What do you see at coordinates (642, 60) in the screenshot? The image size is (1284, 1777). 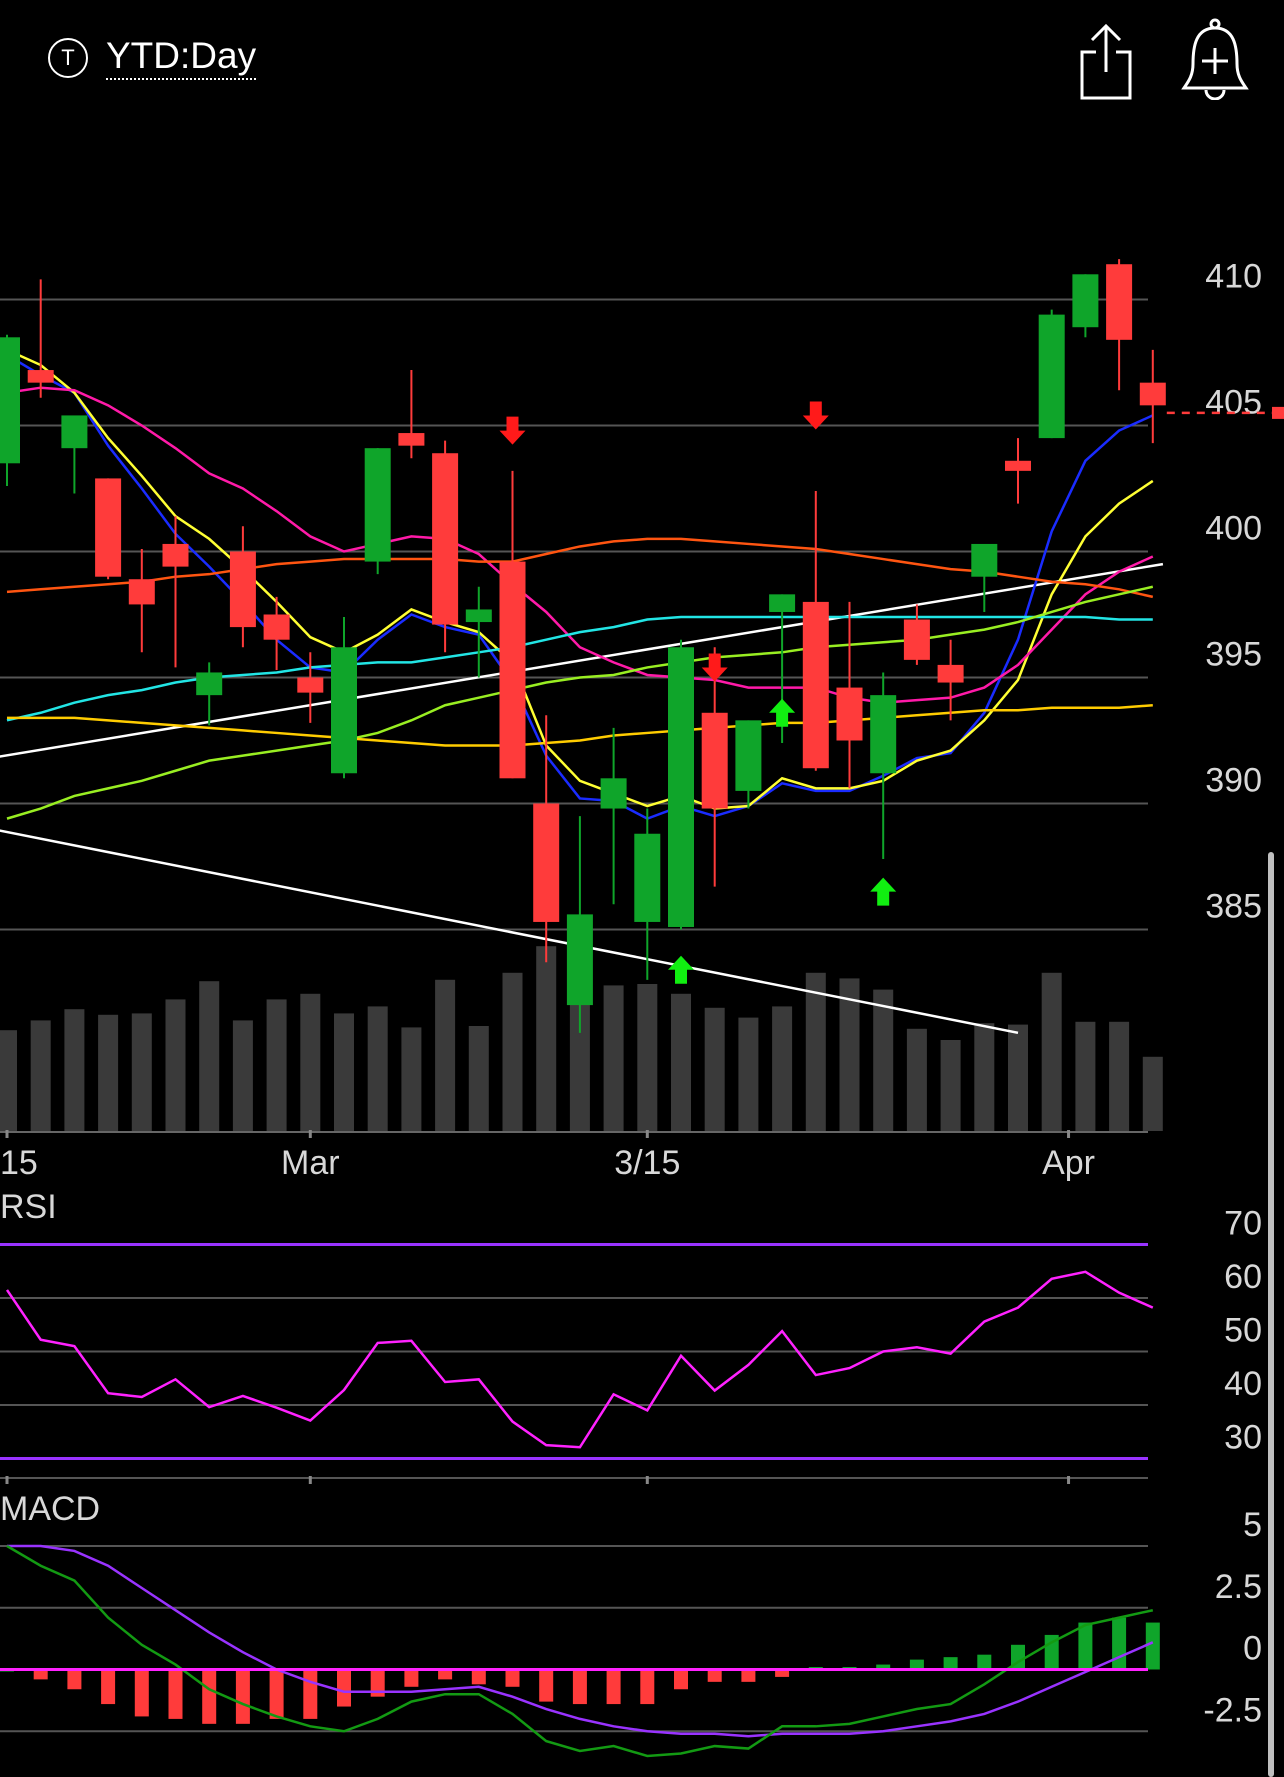 I see `top-bar: T YTD:Day` at bounding box center [642, 60].